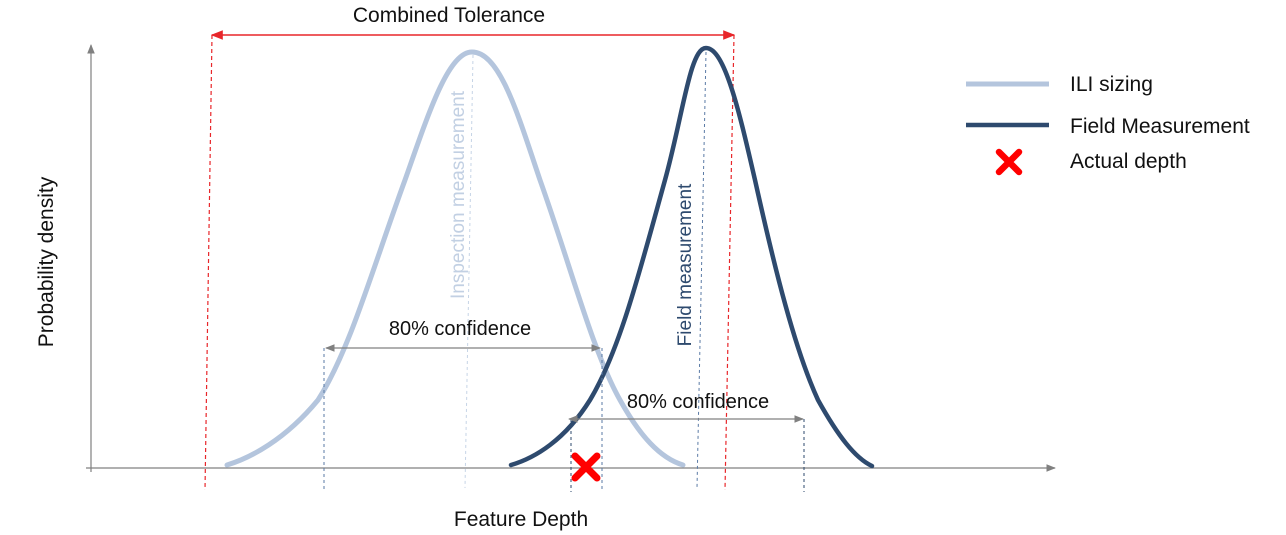 This screenshot has width=1286, height=535. What do you see at coordinates (1128, 161) in the screenshot?
I see `legend-label: Actual depth` at bounding box center [1128, 161].